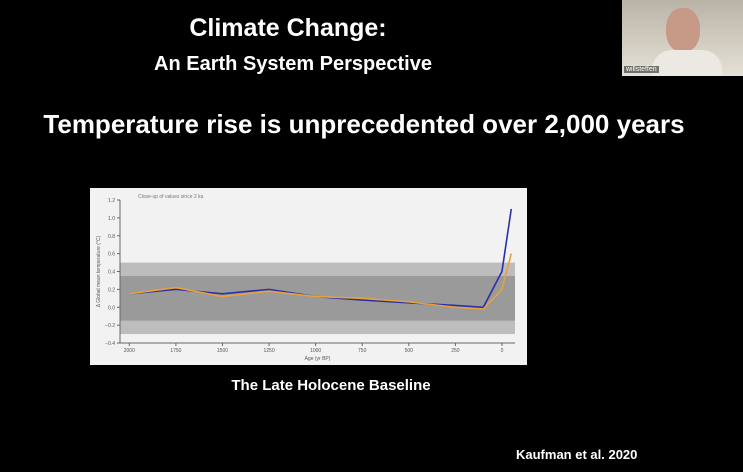 This screenshot has height=472, width=743. Describe the element at coordinates (129, 351) in the screenshot. I see `x-tick-label: 2000` at that location.